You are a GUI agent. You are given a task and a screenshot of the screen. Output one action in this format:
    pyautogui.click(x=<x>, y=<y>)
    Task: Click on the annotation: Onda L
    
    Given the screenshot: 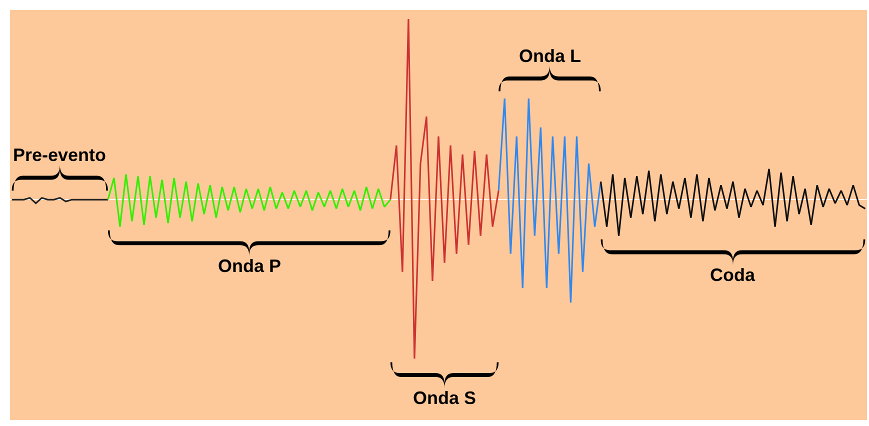 What is the action you would take?
    pyautogui.click(x=550, y=56)
    